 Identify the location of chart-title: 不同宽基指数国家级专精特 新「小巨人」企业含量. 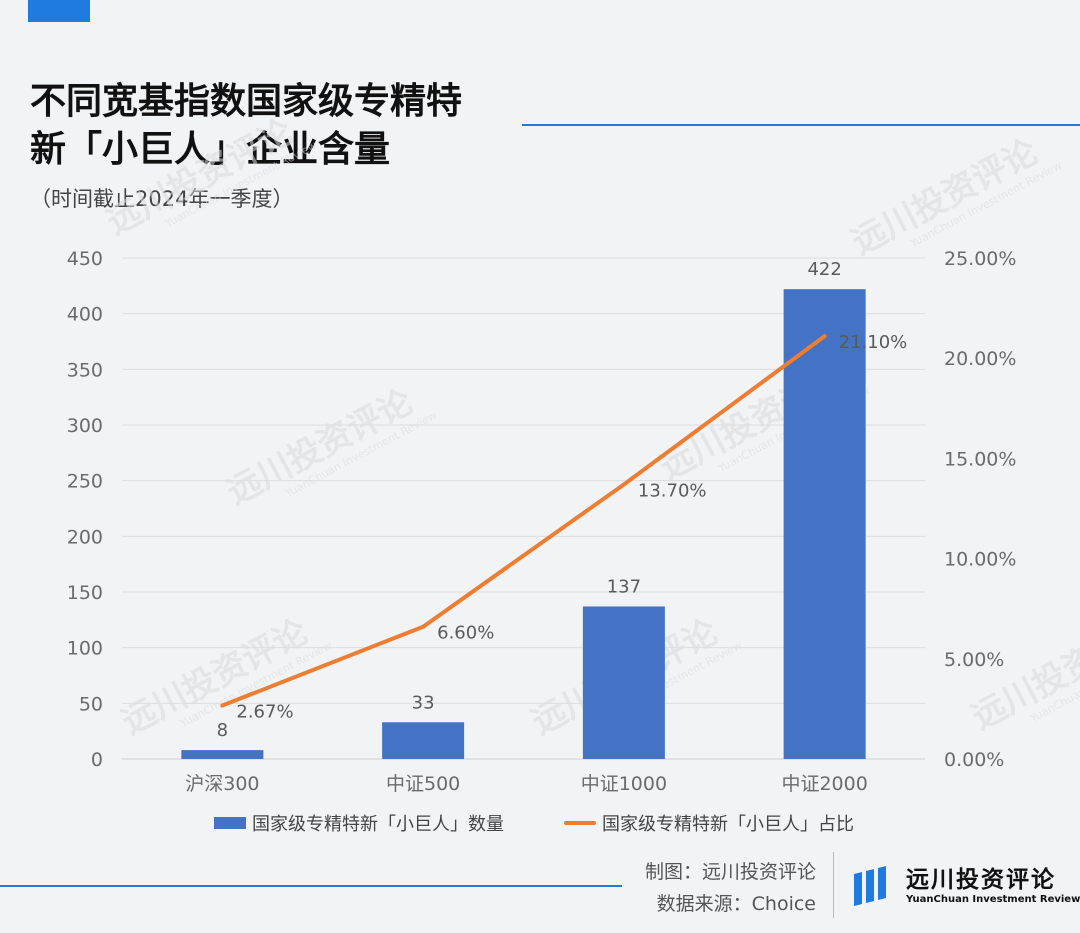
(246, 126).